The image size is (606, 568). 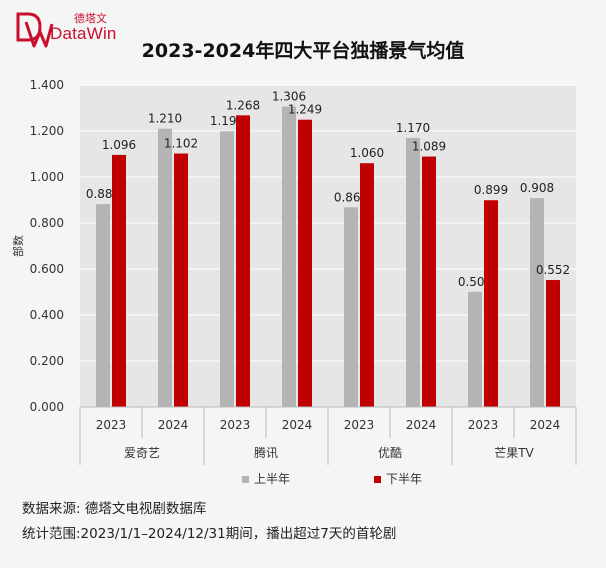 I want to click on y-tick-label: 1.000, so click(x=47, y=177).